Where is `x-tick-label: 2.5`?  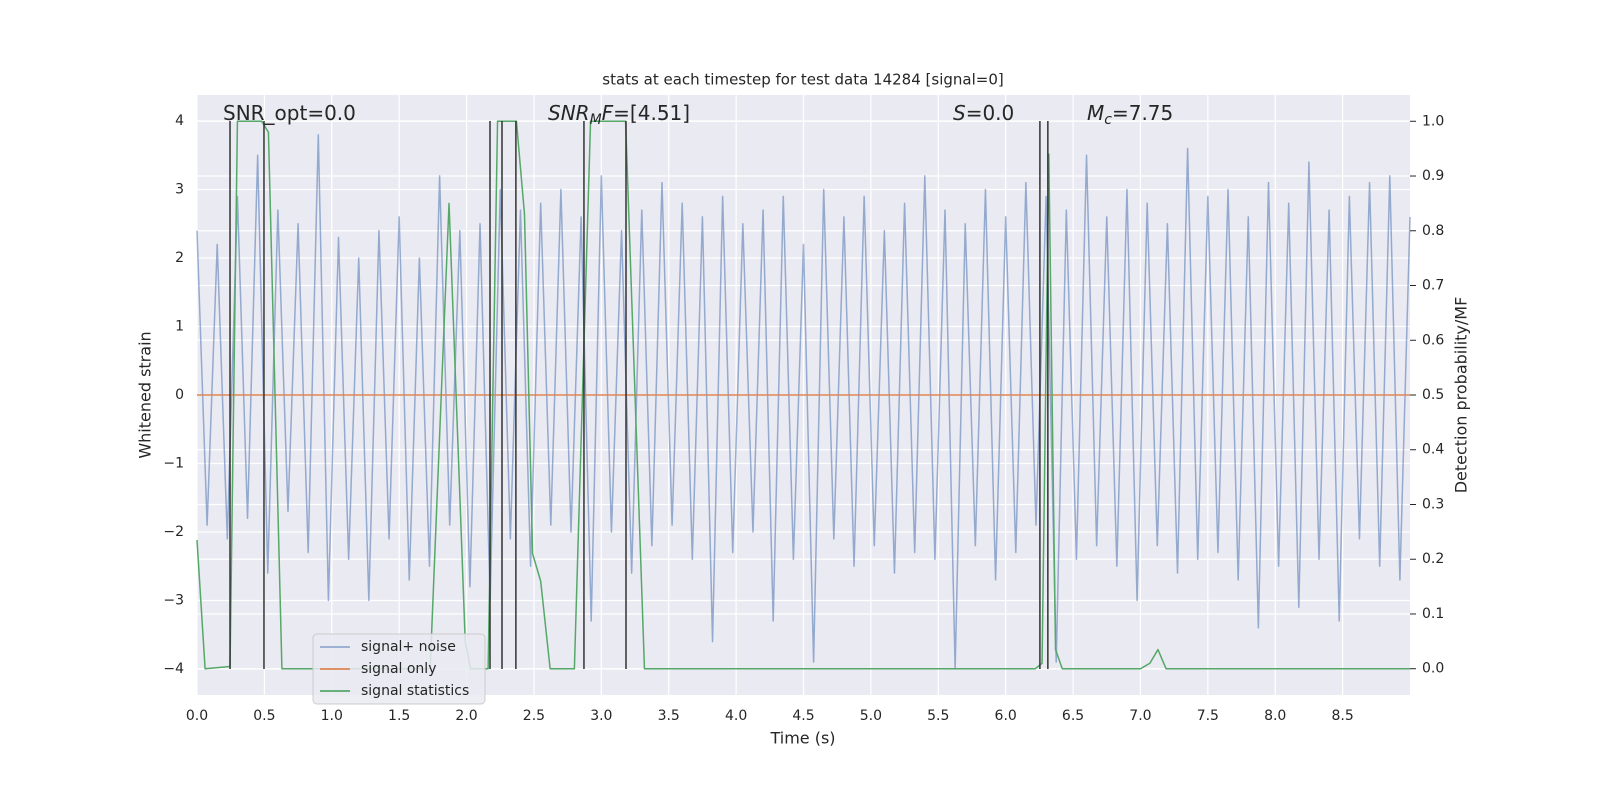 x-tick-label: 2.5 is located at coordinates (534, 716).